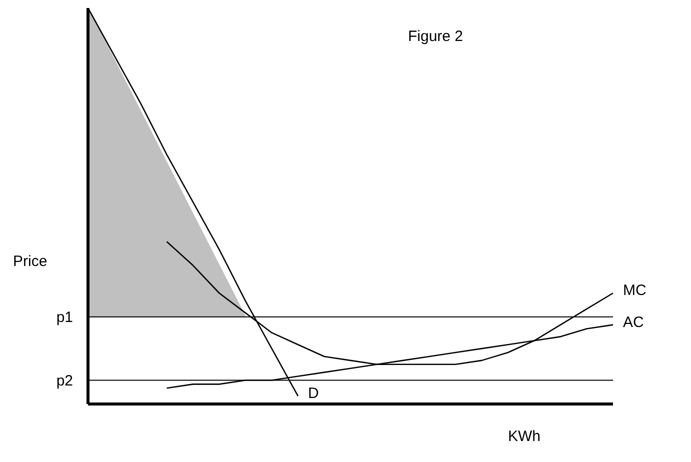 The height and width of the screenshot is (462, 691). Describe the element at coordinates (313, 393) in the screenshot. I see `series-label: D` at that location.